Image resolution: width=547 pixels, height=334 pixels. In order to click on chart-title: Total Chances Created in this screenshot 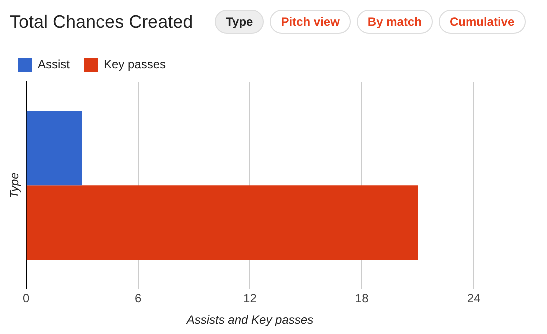, I will do `click(102, 22)`.